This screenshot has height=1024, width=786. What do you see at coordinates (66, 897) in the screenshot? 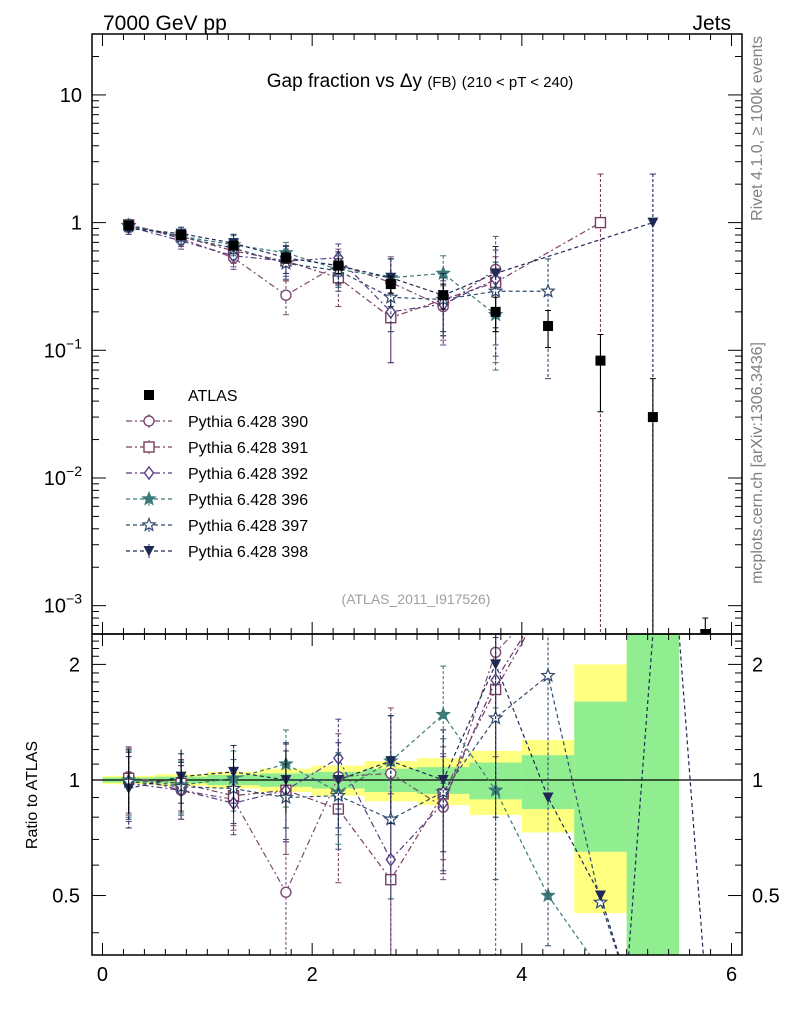
I see `ratio-y-tick-label: 0.5` at bounding box center [66, 897].